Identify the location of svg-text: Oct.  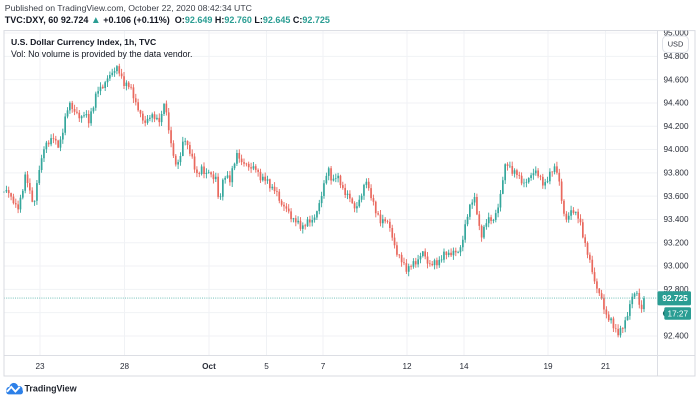
(209, 366).